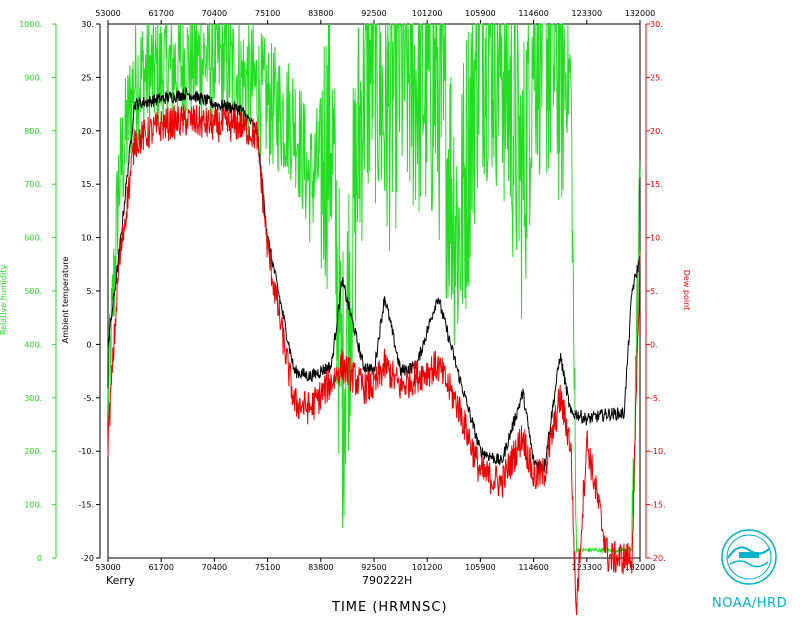 Image resolution: width=800 pixels, height=640 pixels. I want to click on temp-tick-label: 20., so click(87, 131).